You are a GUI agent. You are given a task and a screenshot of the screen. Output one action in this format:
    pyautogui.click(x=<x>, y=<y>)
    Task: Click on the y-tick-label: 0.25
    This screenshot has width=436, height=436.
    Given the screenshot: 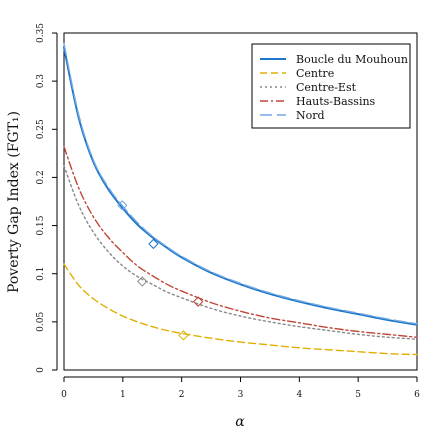 What is the action you would take?
    pyautogui.click(x=41, y=129)
    